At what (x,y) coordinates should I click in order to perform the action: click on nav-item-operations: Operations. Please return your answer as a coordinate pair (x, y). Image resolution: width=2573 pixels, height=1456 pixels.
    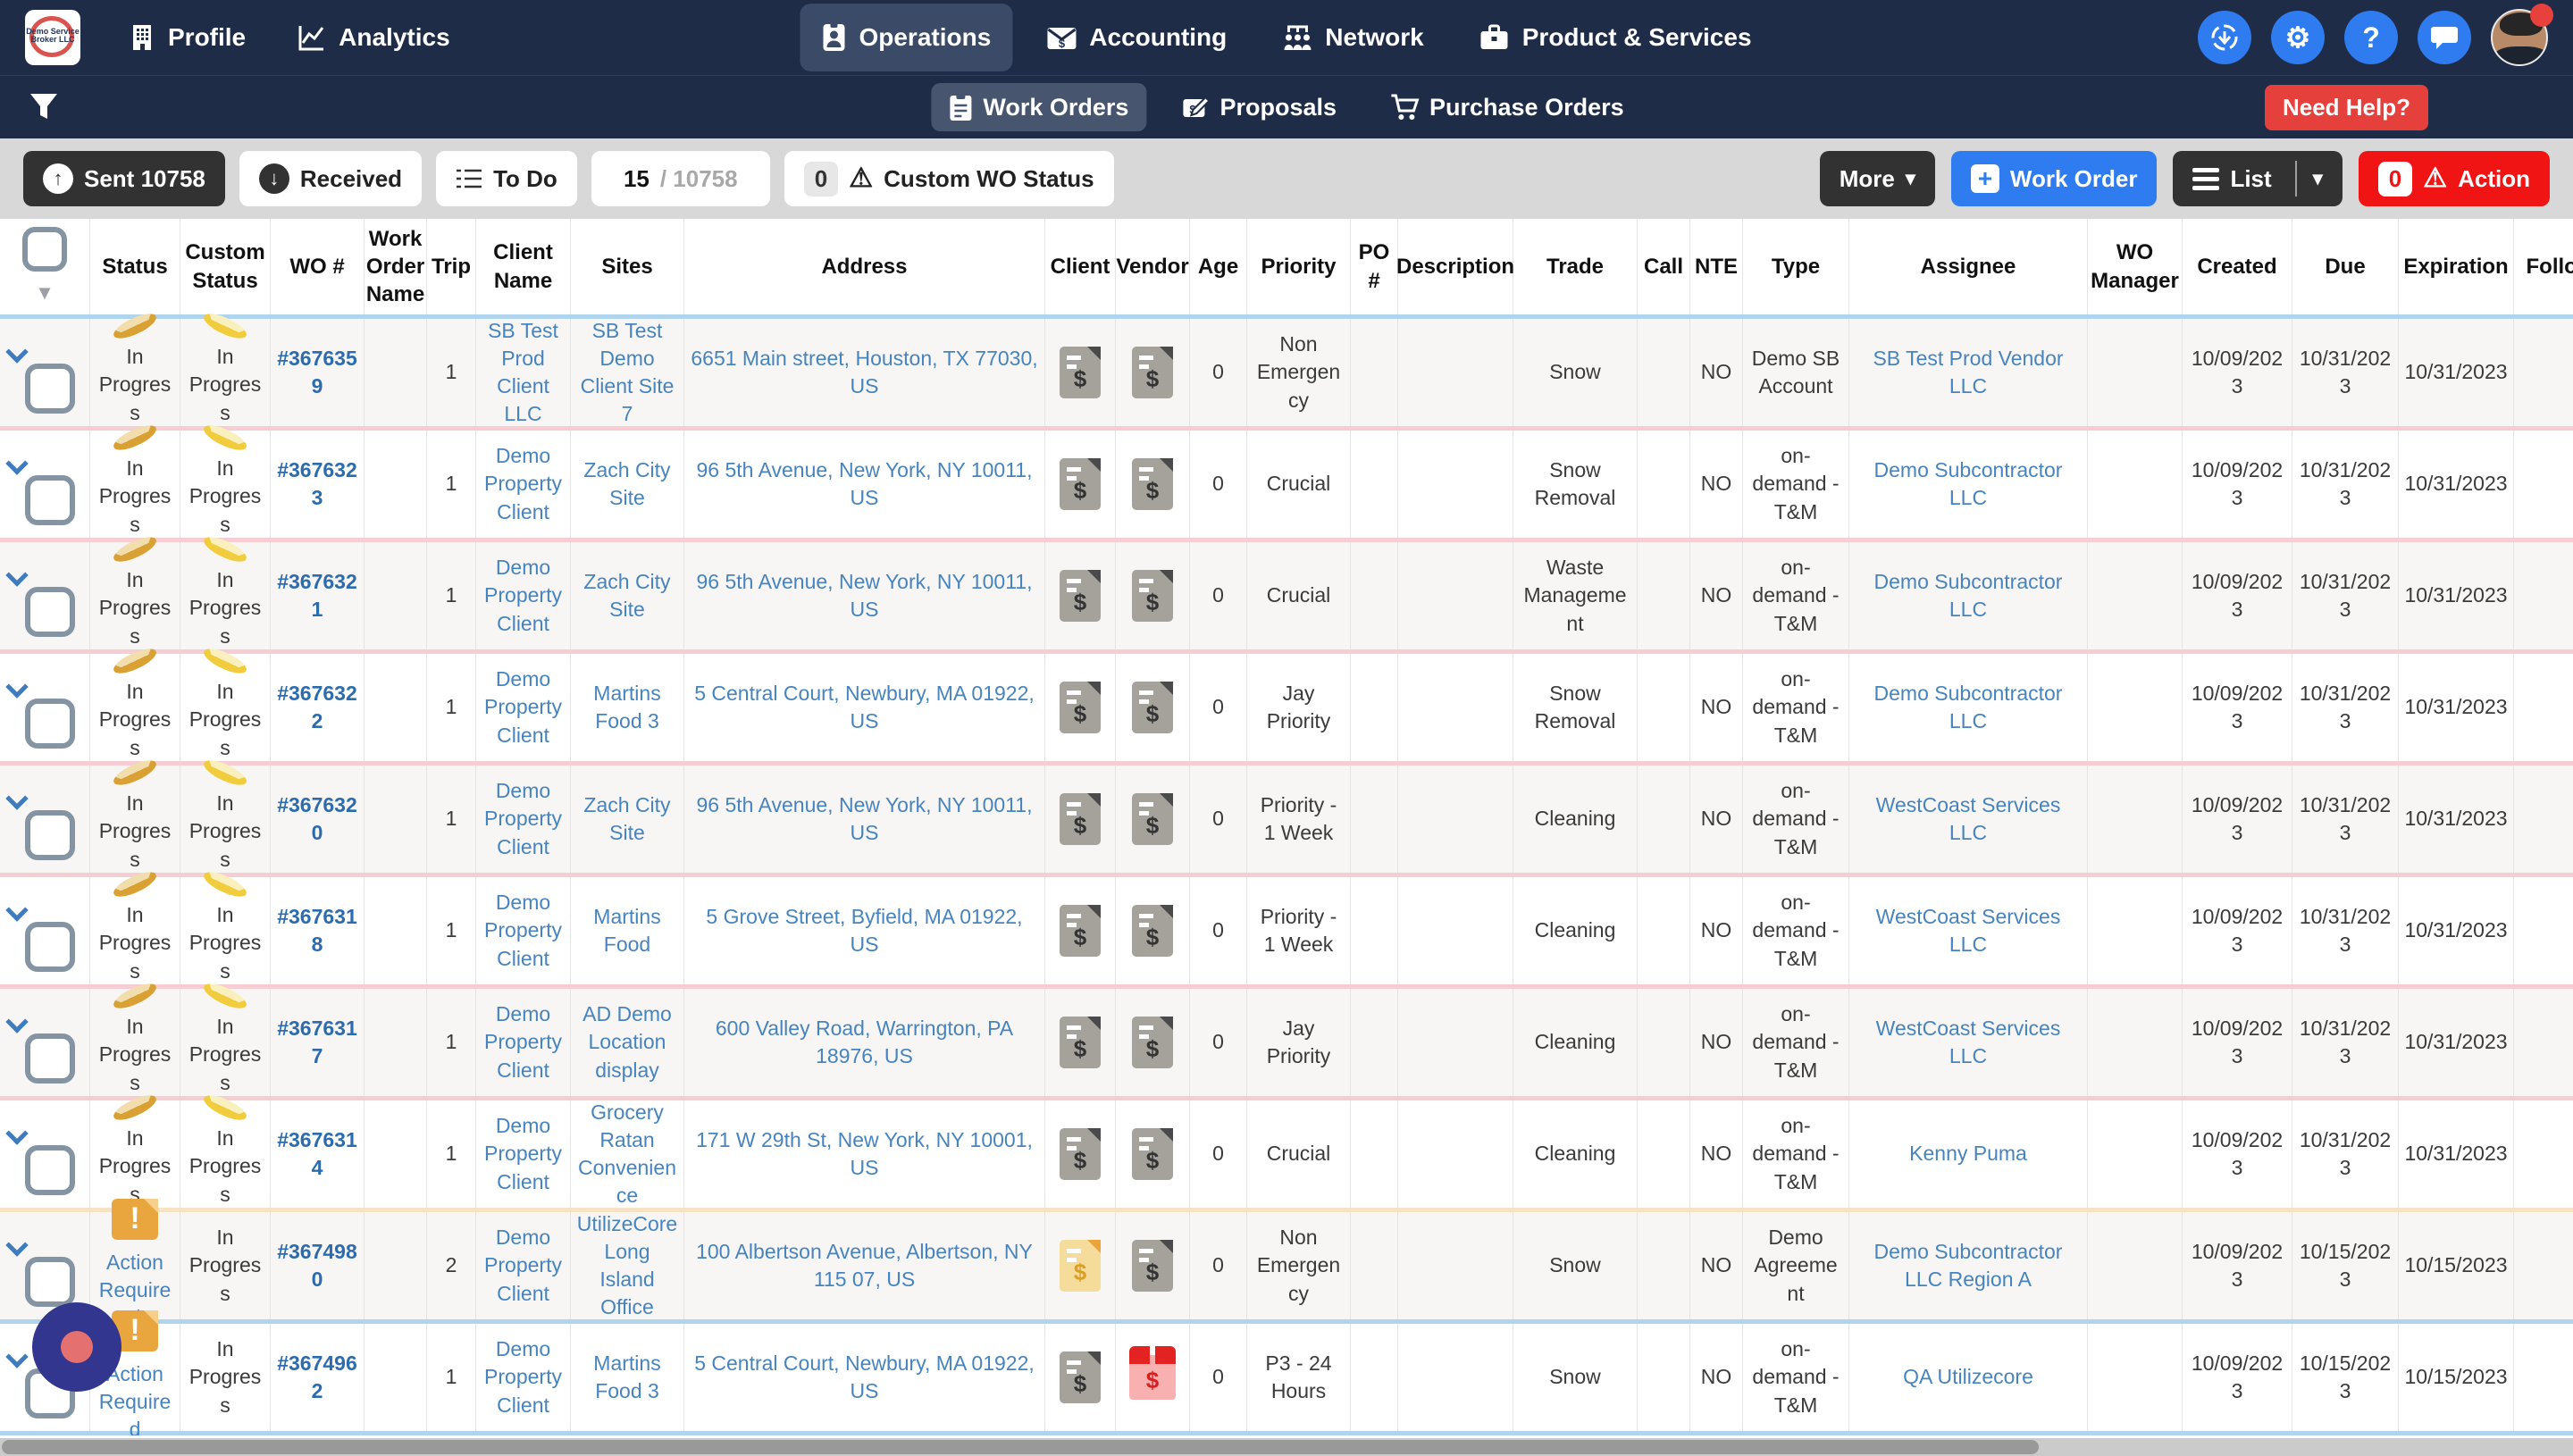
    Looking at the image, I should click on (906, 37).